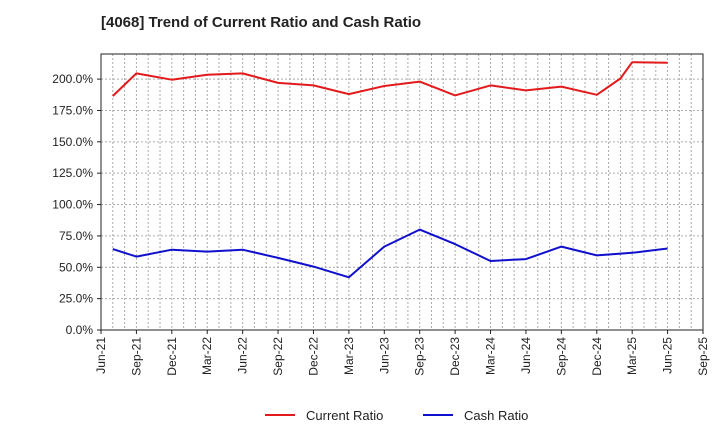 Image resolution: width=720 pixels, height=440 pixels. What do you see at coordinates (668, 355) in the screenshot?
I see `x-tick-label: Jun-25` at bounding box center [668, 355].